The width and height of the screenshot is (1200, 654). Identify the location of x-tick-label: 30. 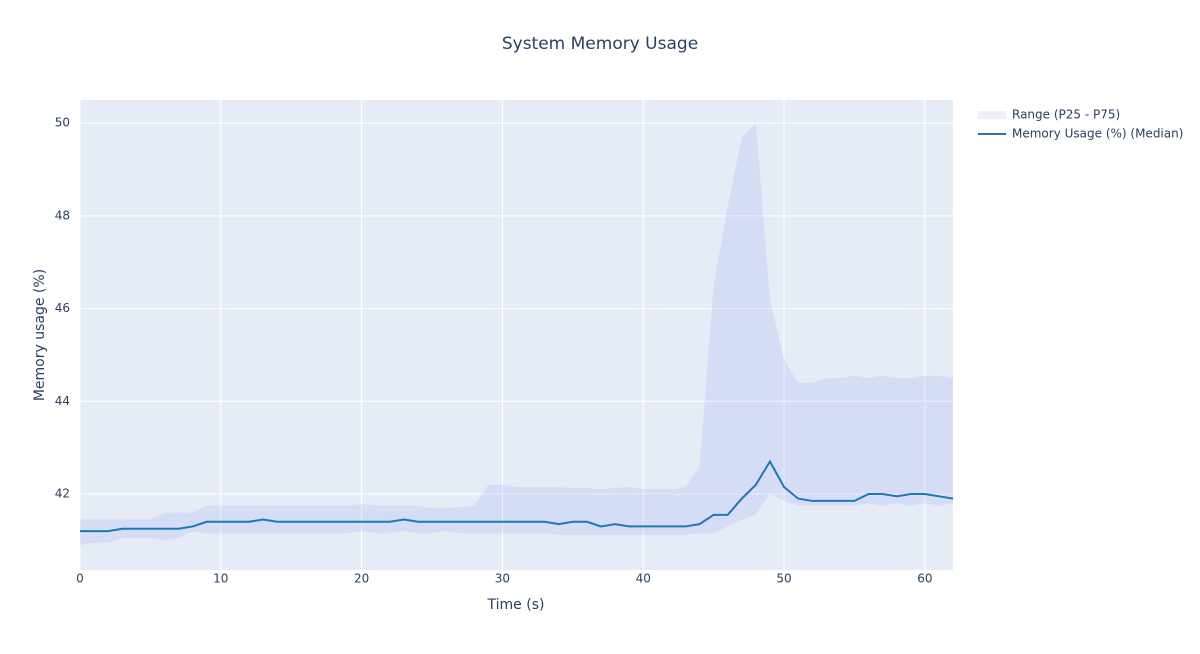
(502, 579).